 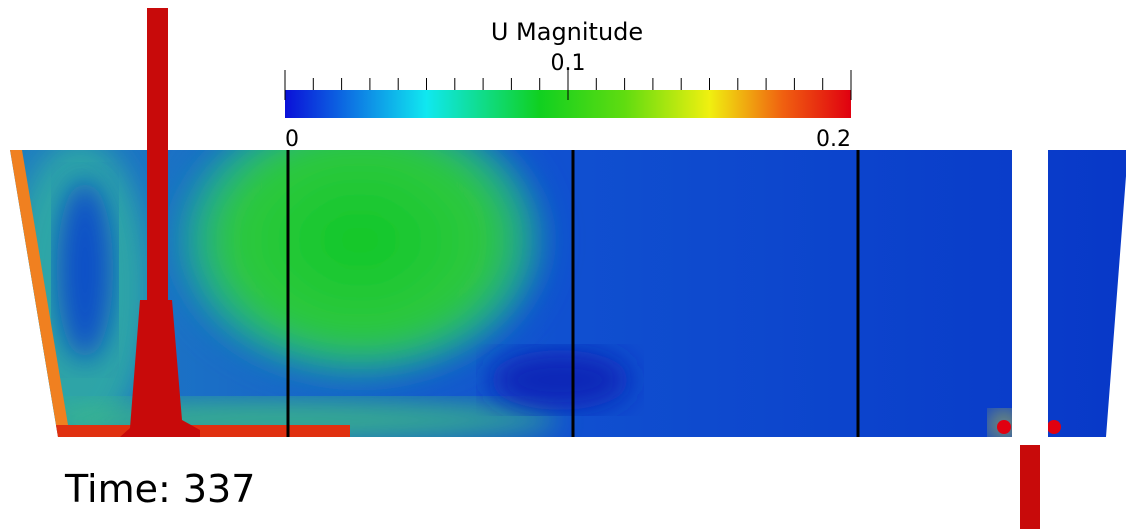 What do you see at coordinates (568, 63) in the screenshot?
I see `tick-label: 0.1` at bounding box center [568, 63].